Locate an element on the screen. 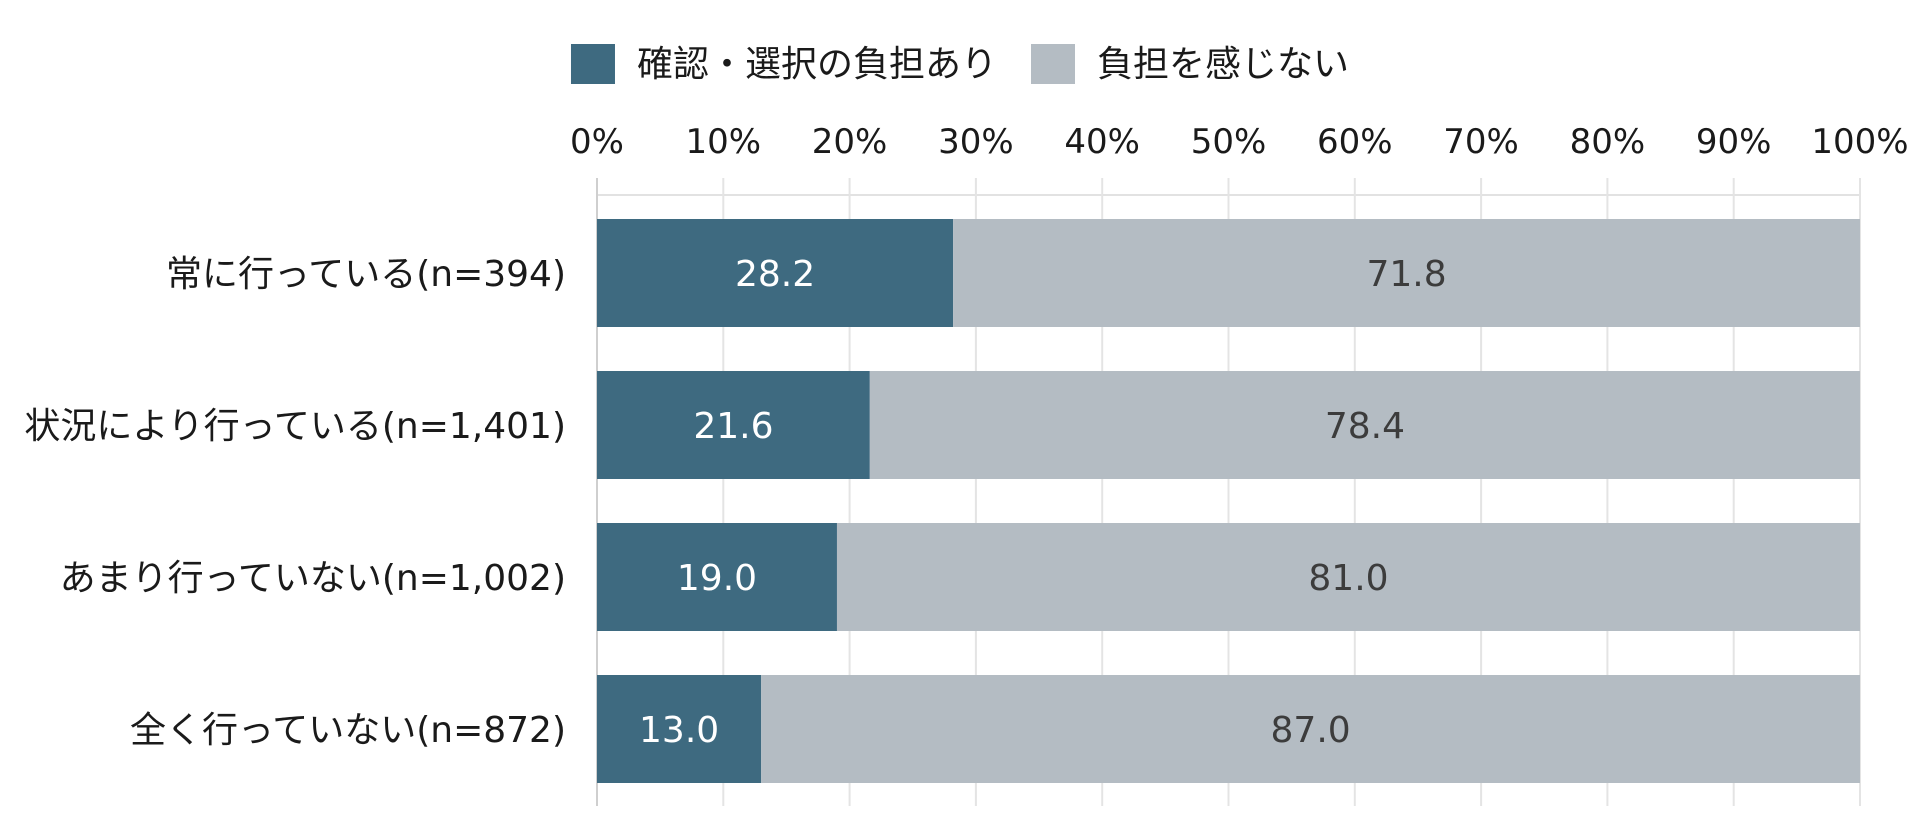 The image size is (1920, 840). category-label: 状況により行っている(n=1,401) is located at coordinates (295, 426).